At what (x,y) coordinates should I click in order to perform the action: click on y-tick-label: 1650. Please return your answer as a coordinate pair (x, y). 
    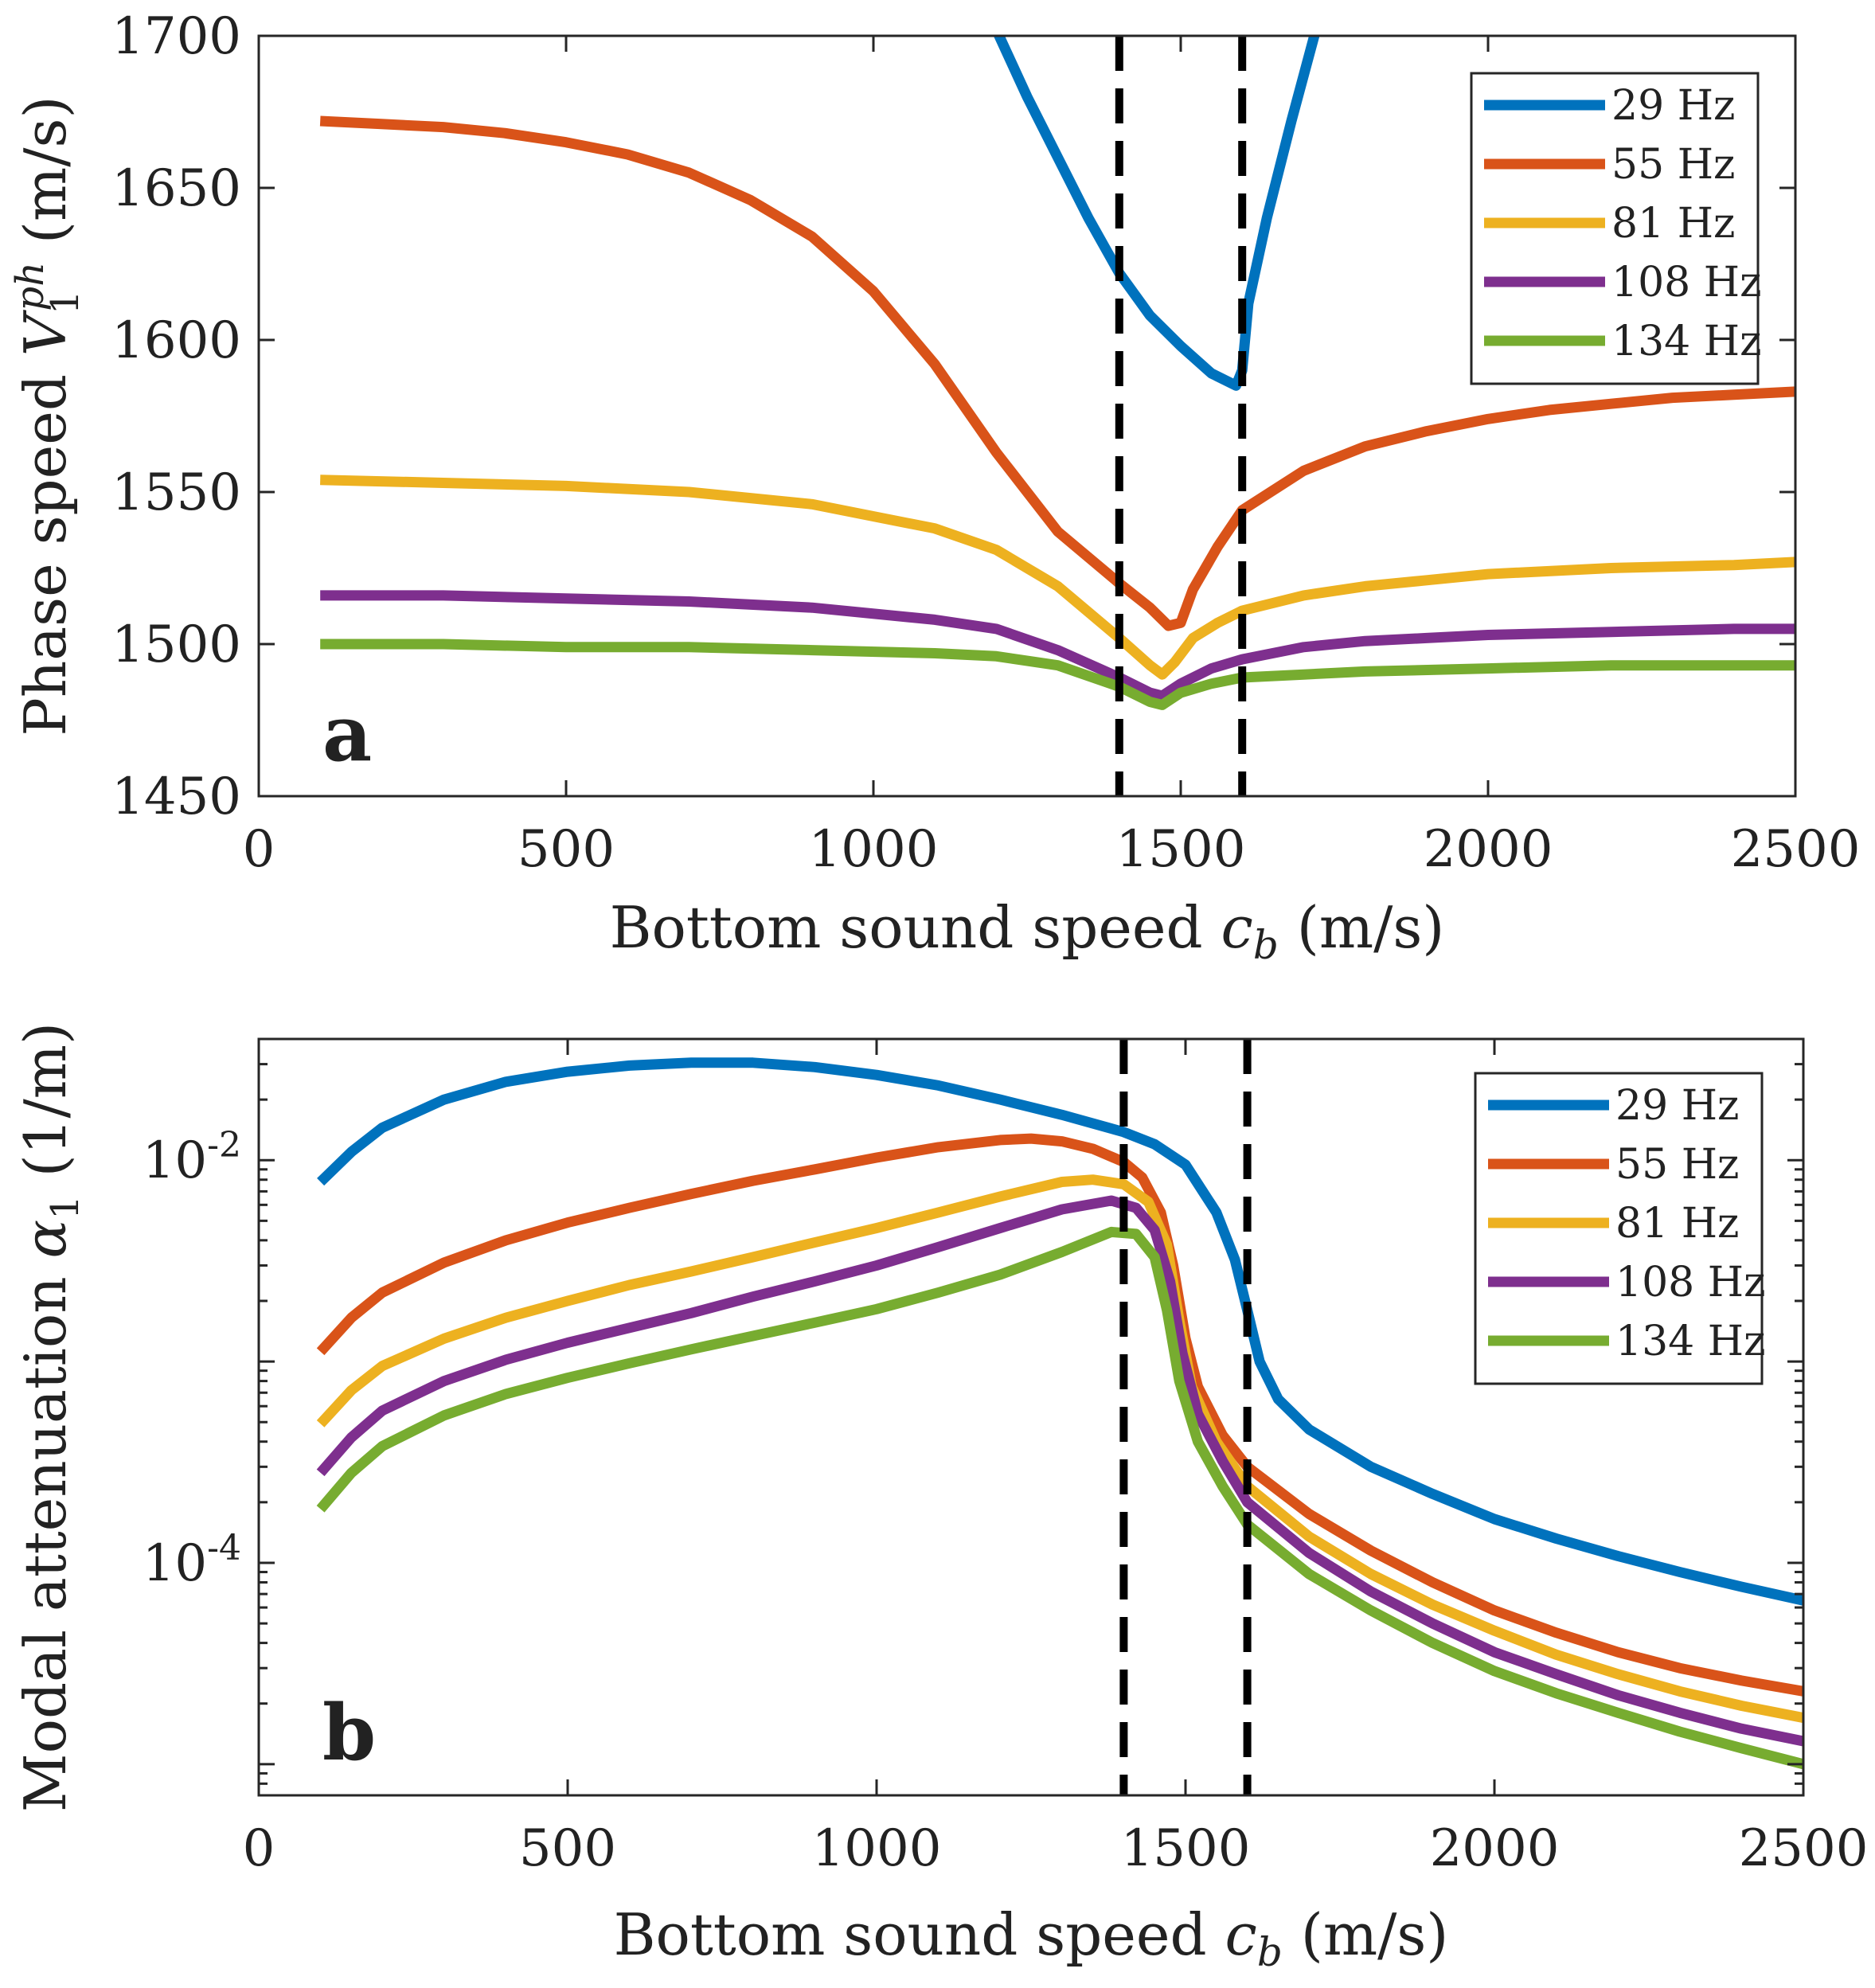
    Looking at the image, I should click on (176, 188).